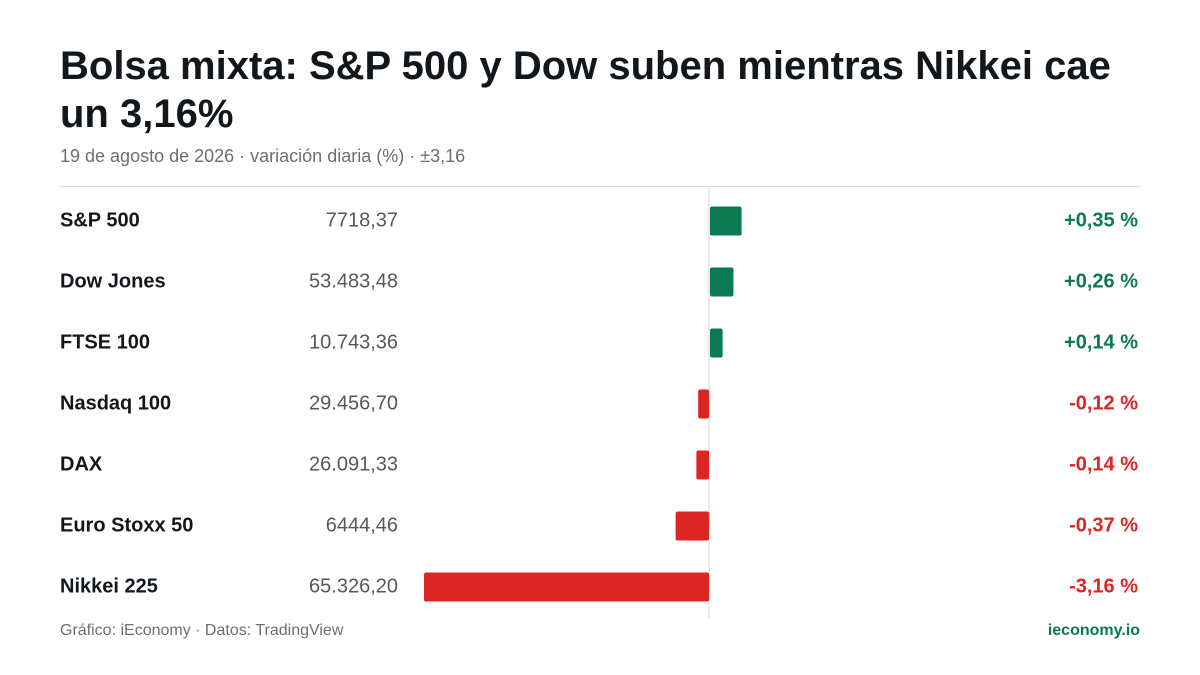 The image size is (1200, 675). What do you see at coordinates (1093, 630) in the screenshot?
I see `brand-link: ieconomy.io` at bounding box center [1093, 630].